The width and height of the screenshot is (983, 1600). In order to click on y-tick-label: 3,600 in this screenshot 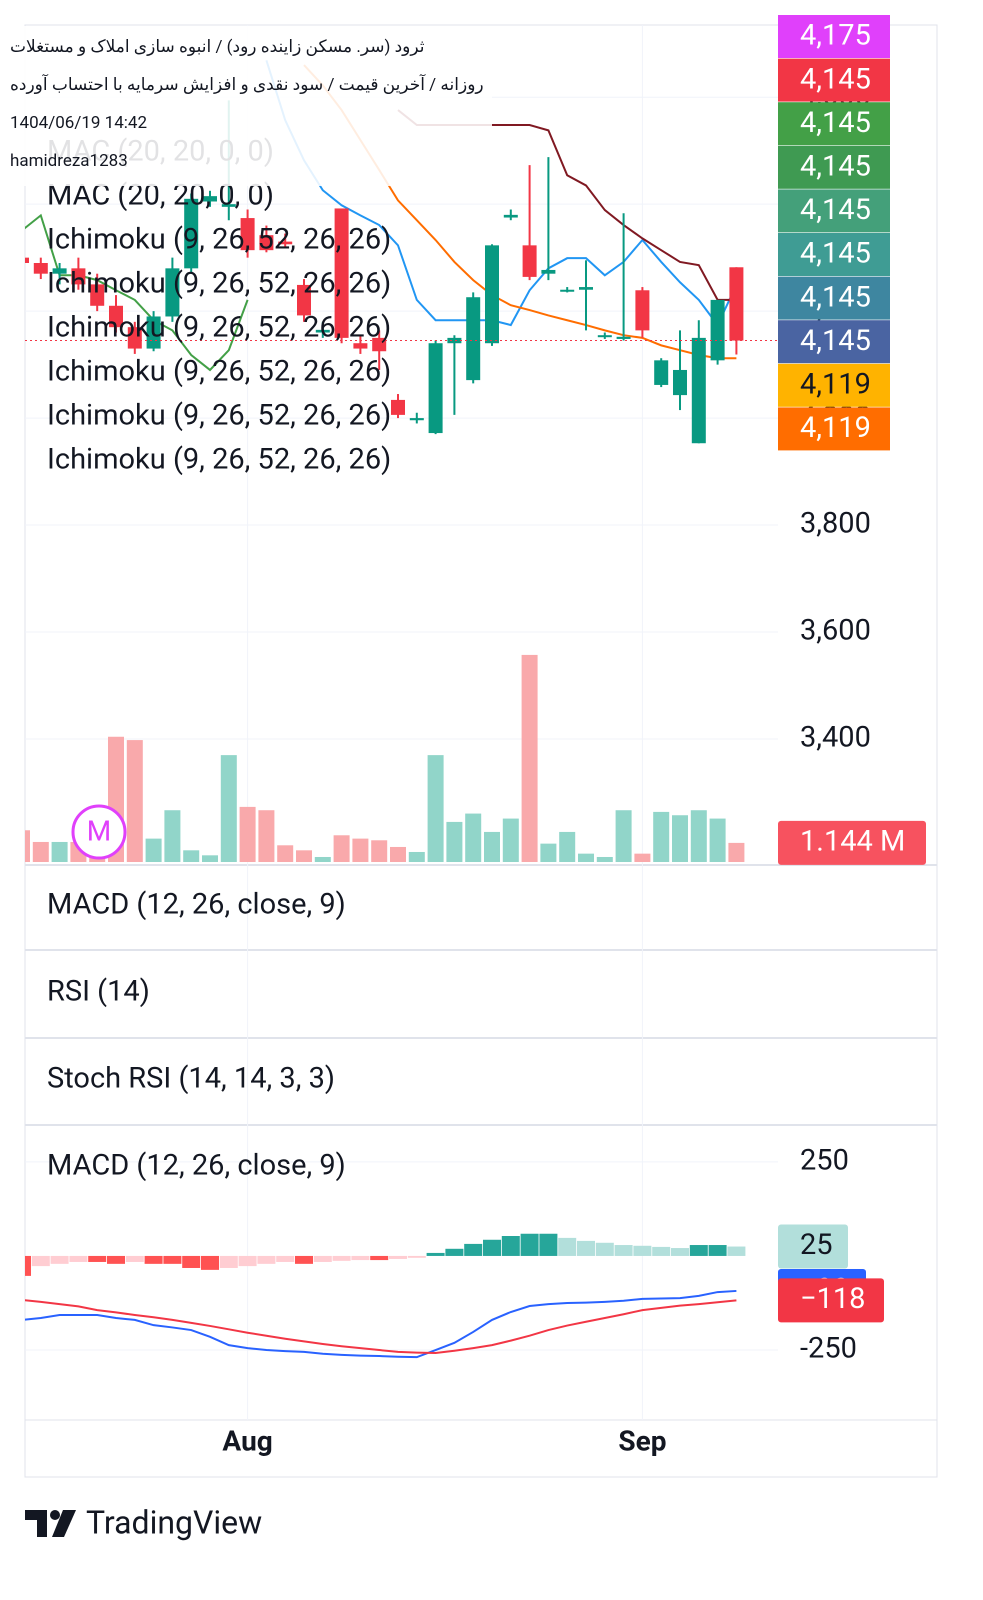, I will do `click(835, 631)`.